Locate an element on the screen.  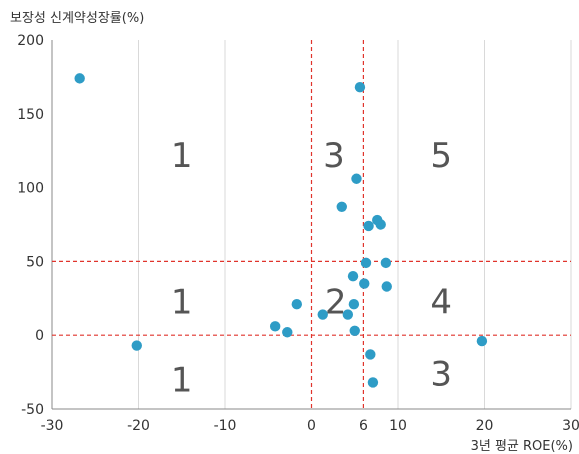
x-axis-title: 3년 평균 ROE(%) is located at coordinates (522, 446).